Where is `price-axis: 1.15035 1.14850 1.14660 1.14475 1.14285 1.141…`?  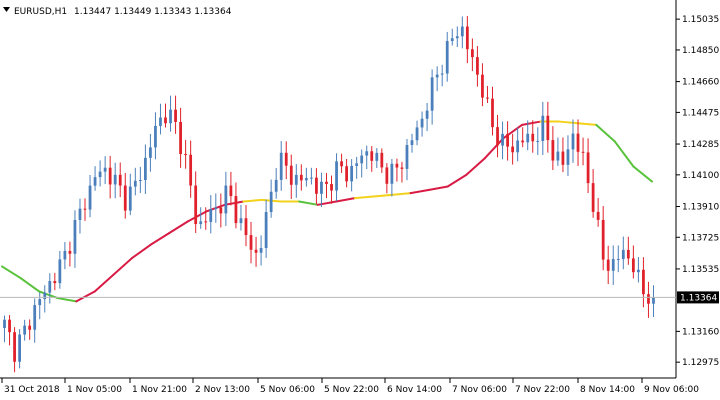
price-axis: 1.15035 1.14850 1.14660 1.14475 1.14285 1.141… is located at coordinates (697, 191).